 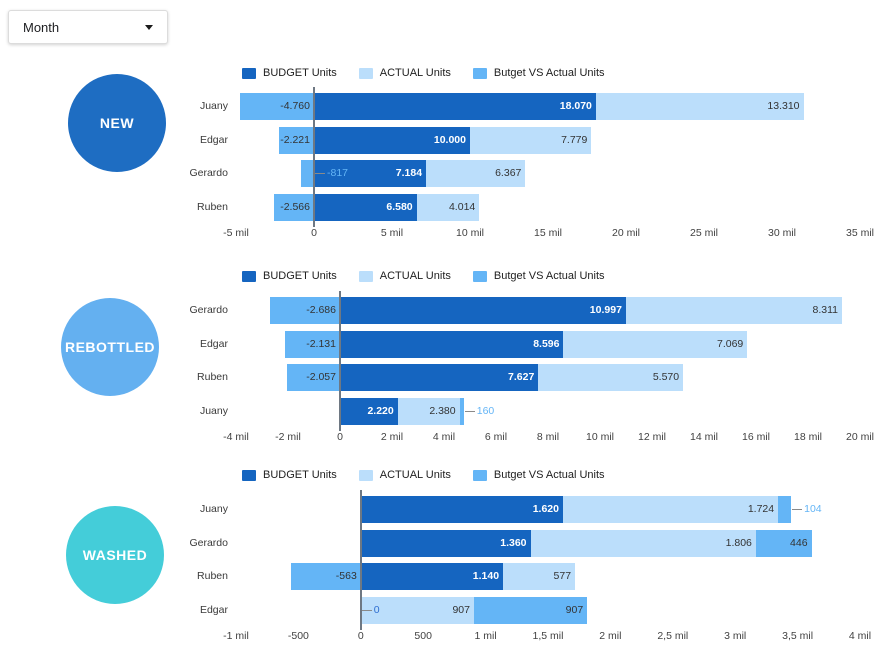 I want to click on axis-tick-label: -500, so click(x=298, y=636).